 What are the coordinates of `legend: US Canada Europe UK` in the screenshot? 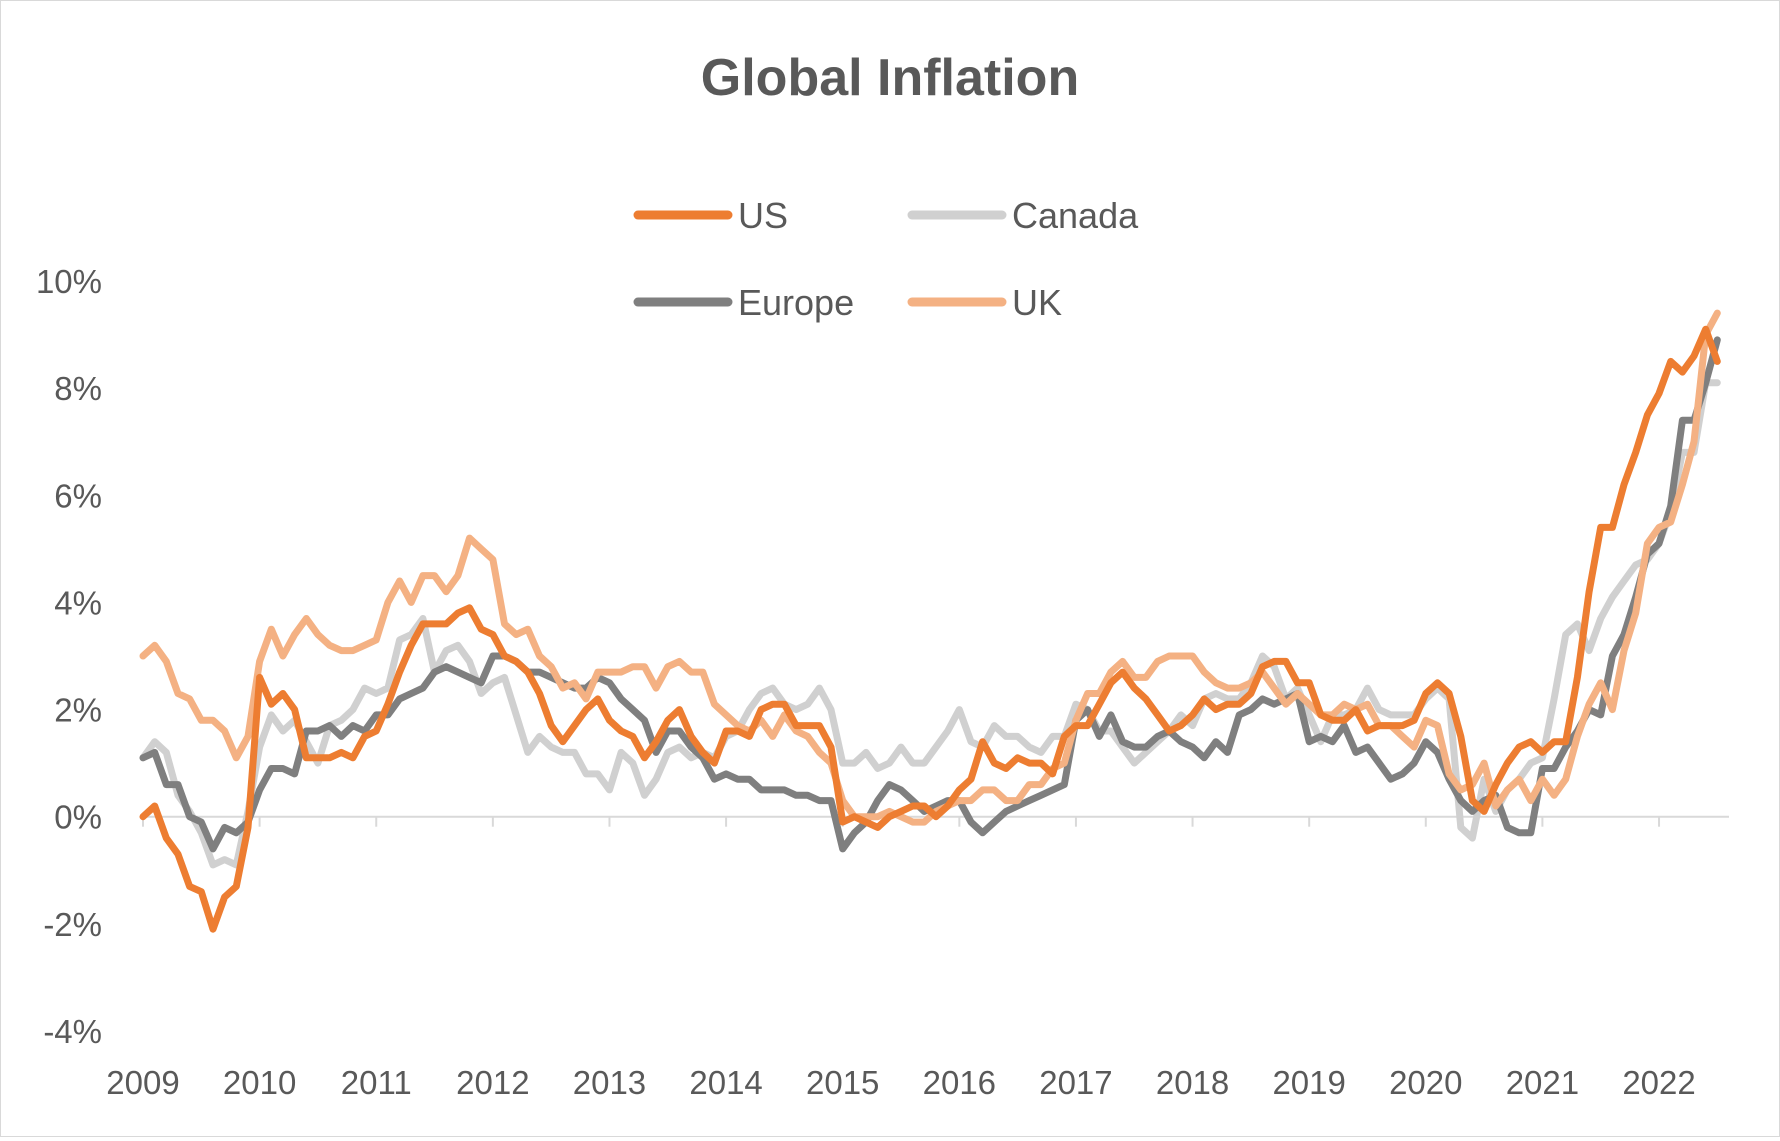 It's located at (886, 259).